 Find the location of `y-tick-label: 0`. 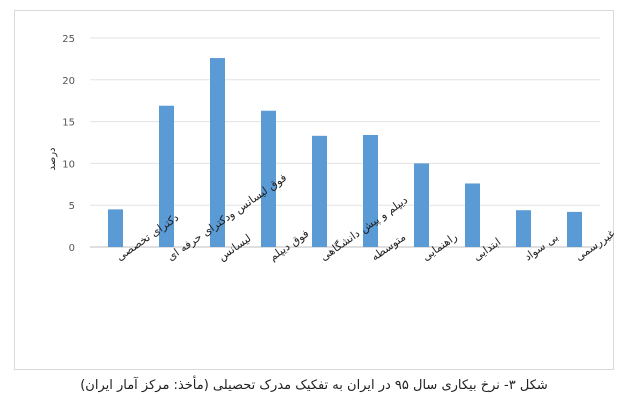

y-tick-label: 0 is located at coordinates (72, 248).